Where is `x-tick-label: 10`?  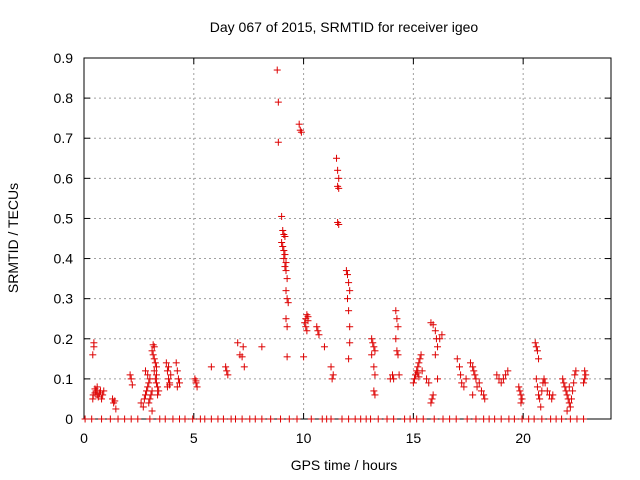
x-tick-label: 10 is located at coordinates (304, 438).